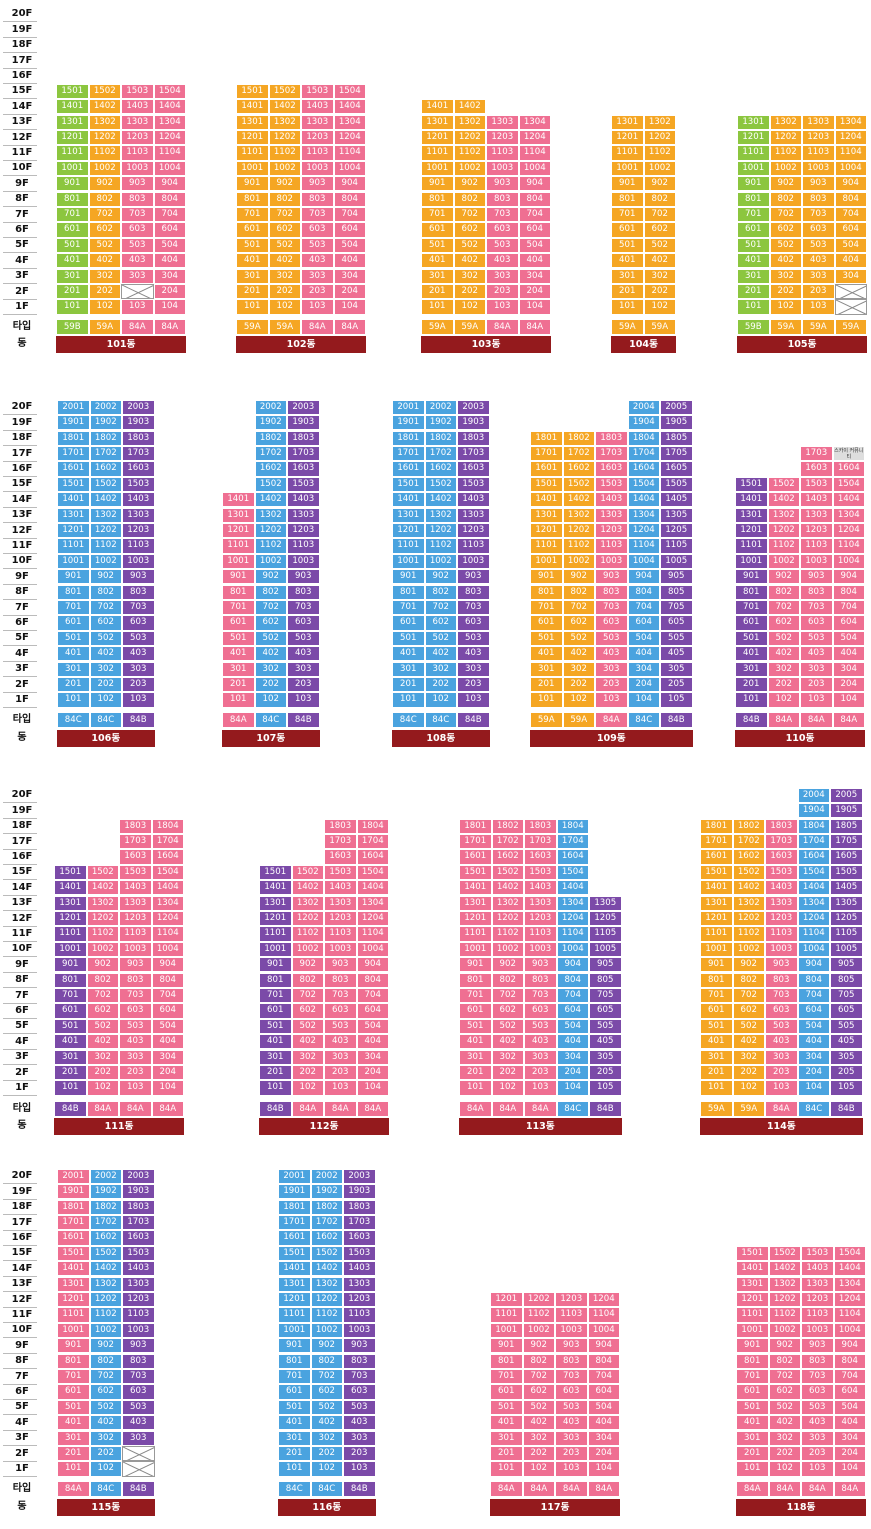 The image size is (871, 1529). Describe the element at coordinates (326, 1453) in the screenshot. I see `unit-cell: 202` at that location.